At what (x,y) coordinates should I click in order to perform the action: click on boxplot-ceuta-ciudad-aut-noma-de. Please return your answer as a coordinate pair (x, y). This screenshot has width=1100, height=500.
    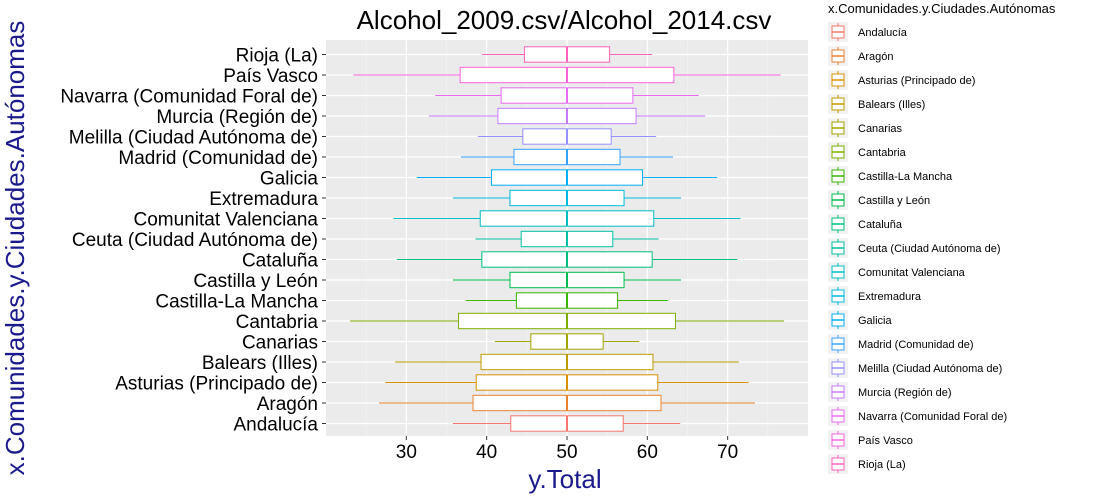
    Looking at the image, I should click on (567, 239).